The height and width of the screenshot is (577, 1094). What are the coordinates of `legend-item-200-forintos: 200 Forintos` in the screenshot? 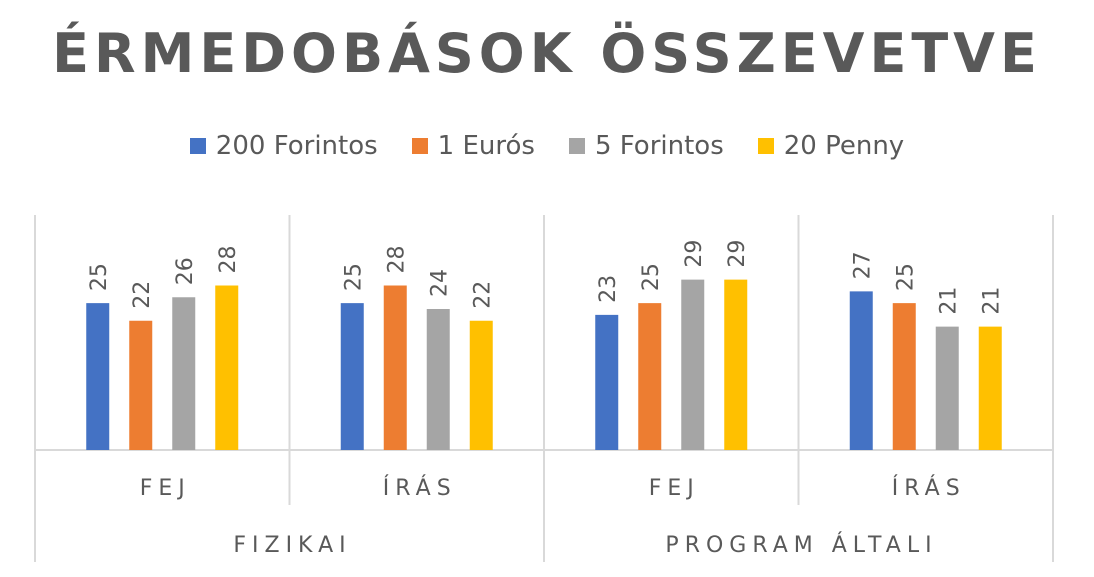 It's located at (283, 146).